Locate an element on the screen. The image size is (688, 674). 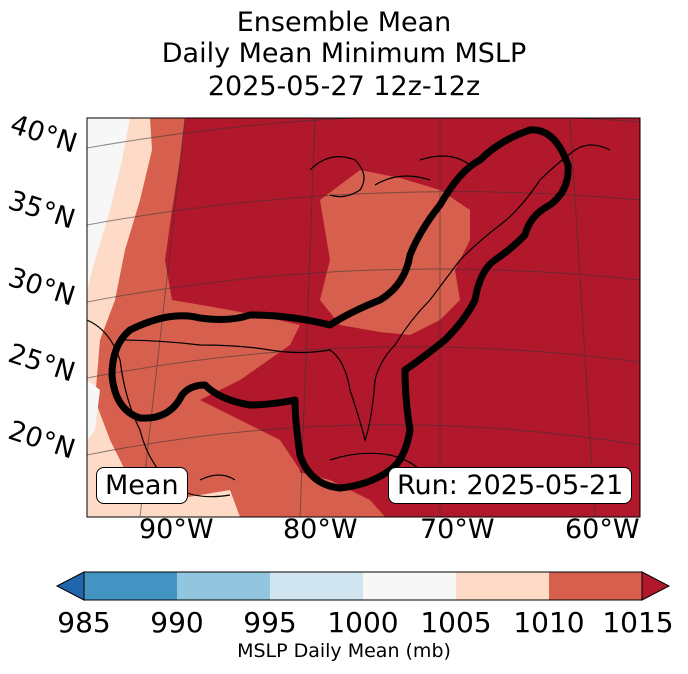
lon-label-90w: 90°W is located at coordinates (176, 529).